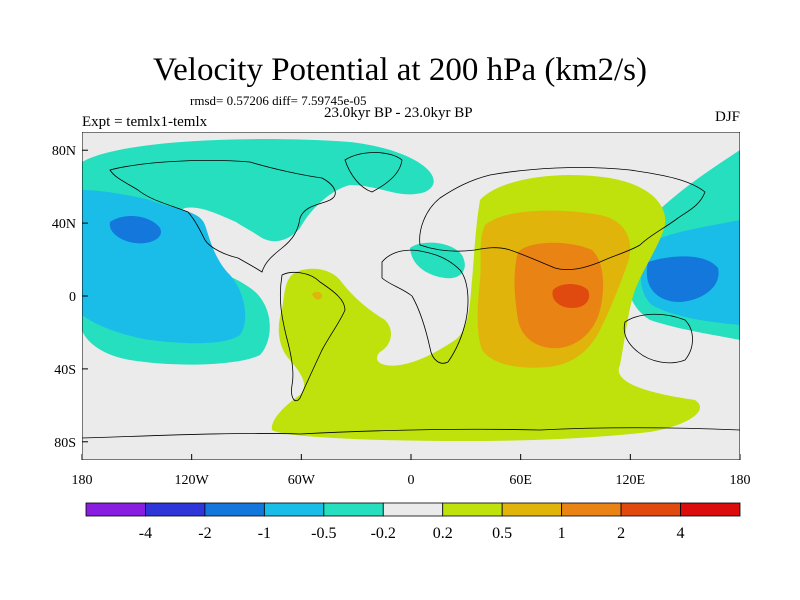  I want to click on coastline-north-america, so click(222, 216).